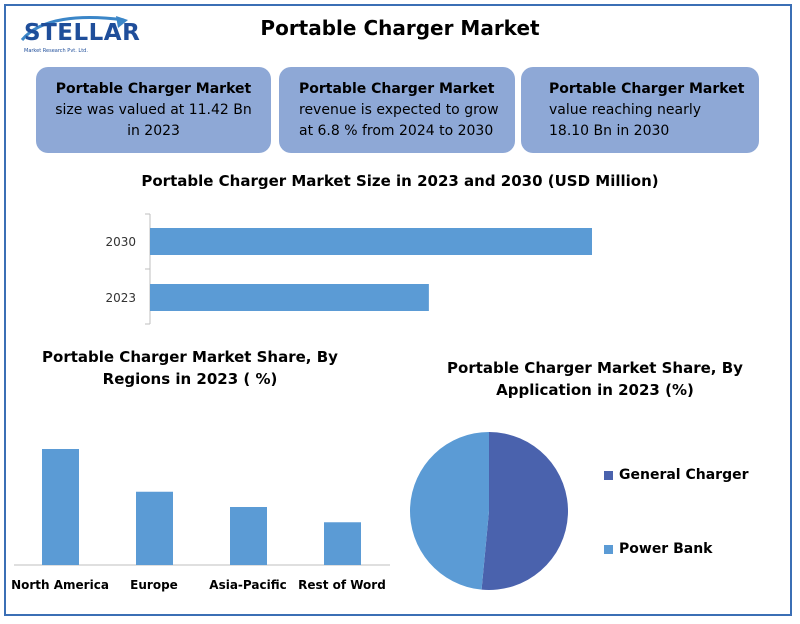 Image resolution: width=800 pixels, height=624 pixels. I want to click on pie-slice-power-bank, so click(449, 511).